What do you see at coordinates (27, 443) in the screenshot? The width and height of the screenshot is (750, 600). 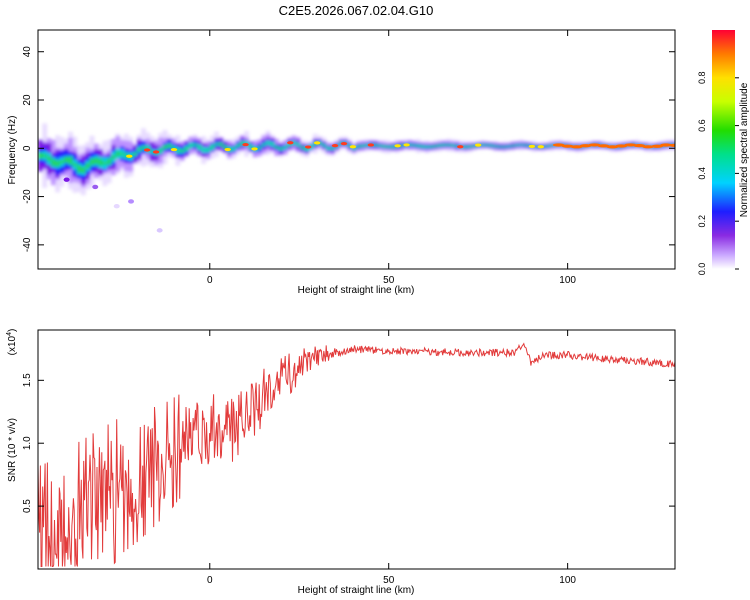 I see `snr-y-tick-label: 1.0` at bounding box center [27, 443].